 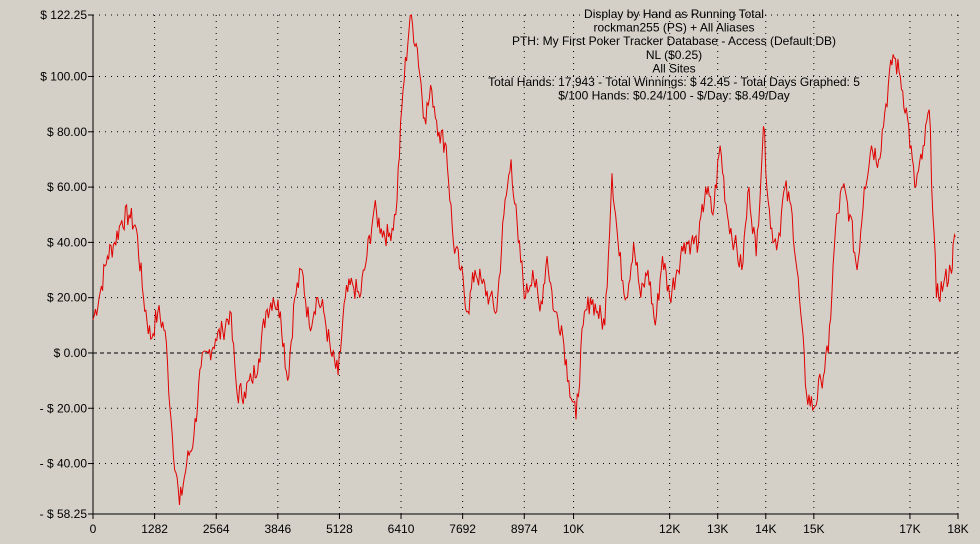 I want to click on y-tick-label: $ 122.25, so click(x=63, y=15).